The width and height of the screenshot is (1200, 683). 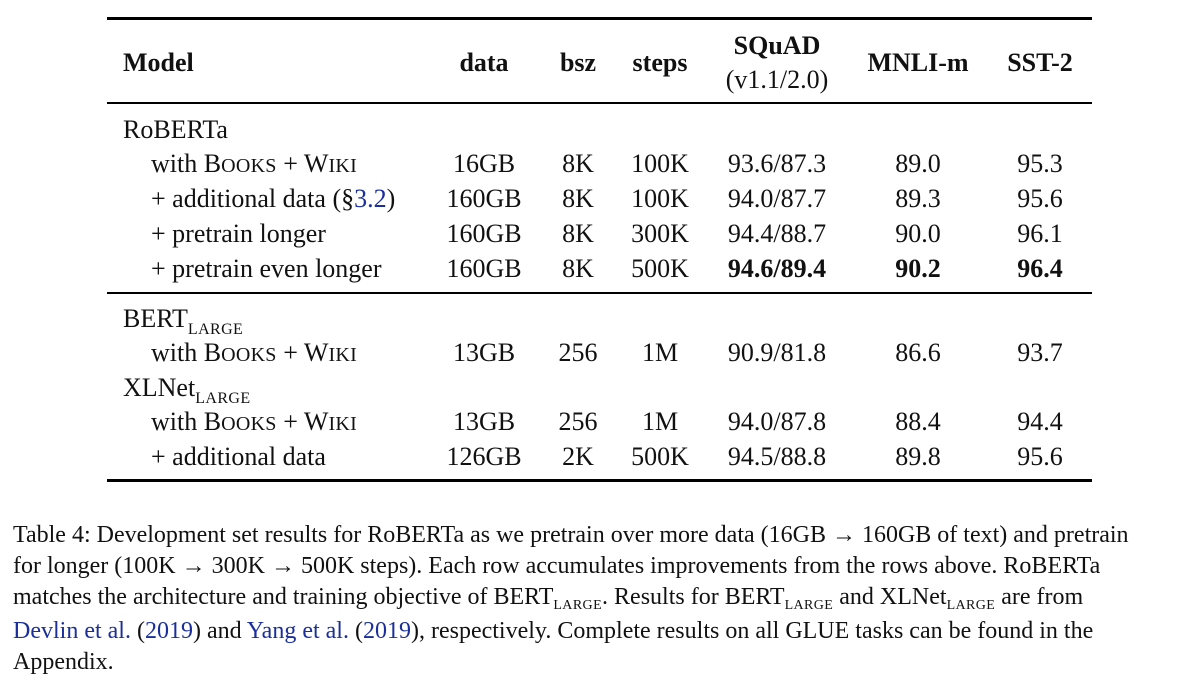 What do you see at coordinates (918, 233) in the screenshot?
I see `row-mnli: 90.0` at bounding box center [918, 233].